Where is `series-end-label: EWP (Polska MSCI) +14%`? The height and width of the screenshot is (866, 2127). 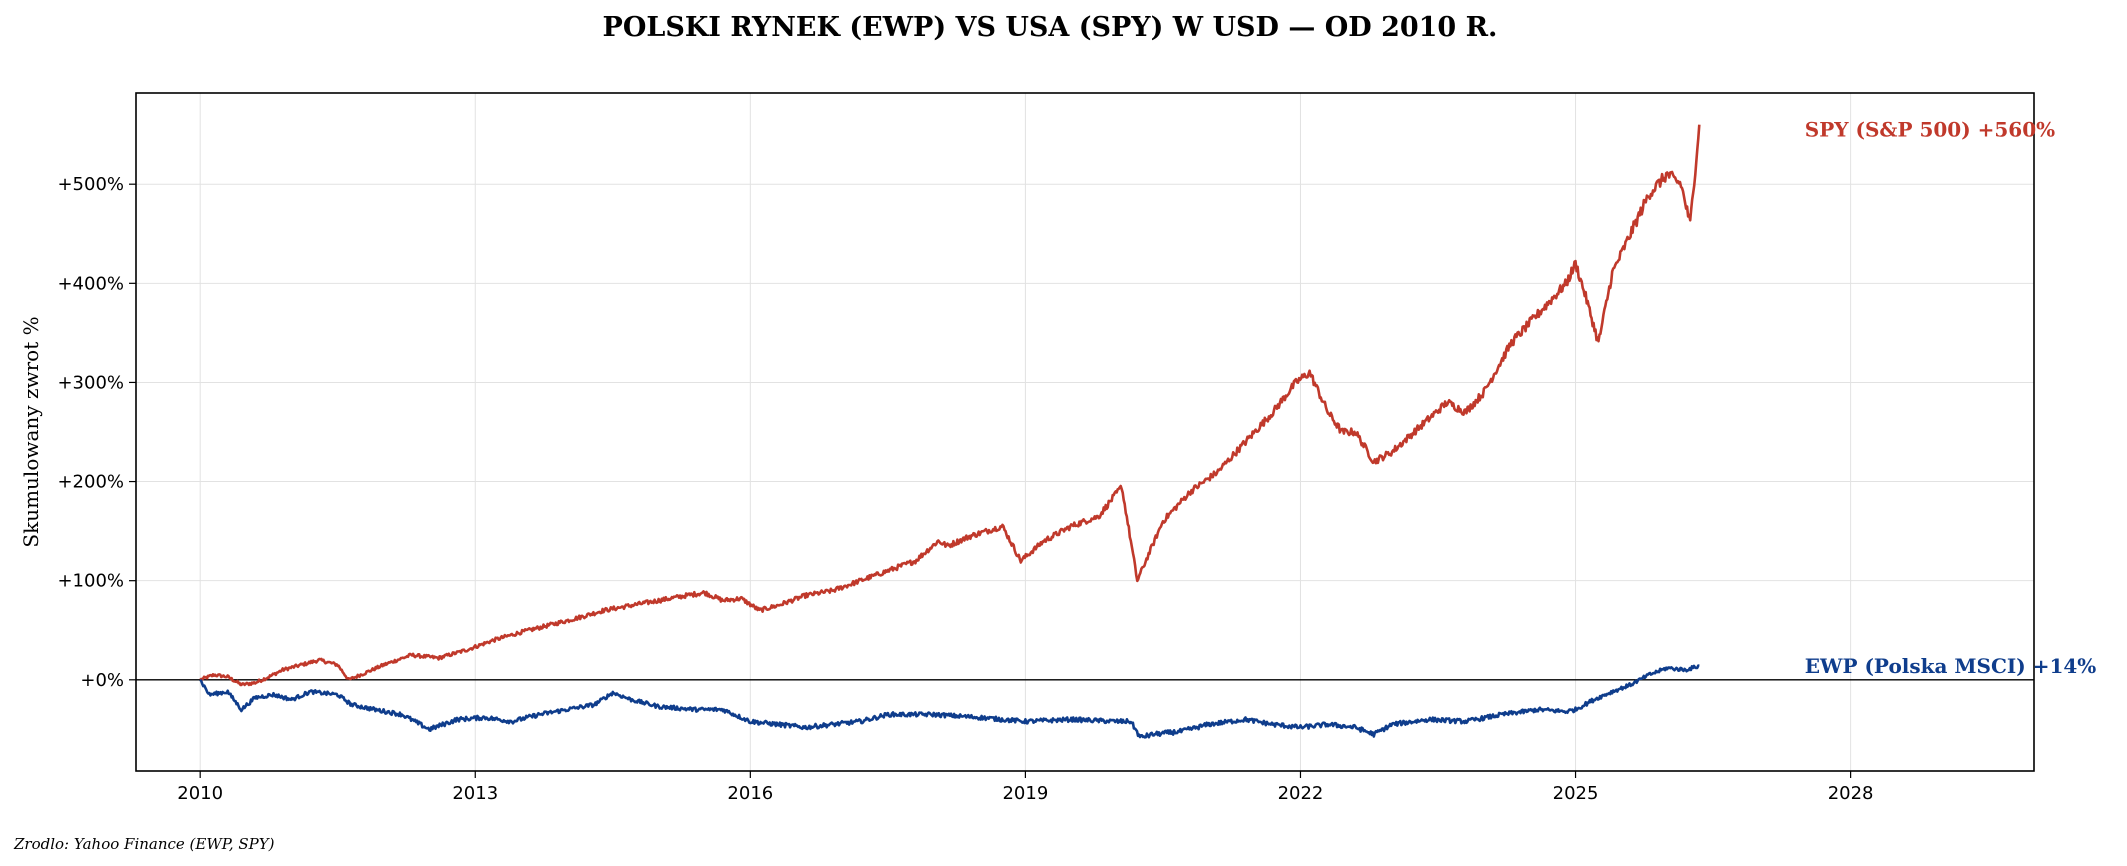
series-end-label: EWP (Polska MSCI) +14% is located at coordinates (1951, 666).